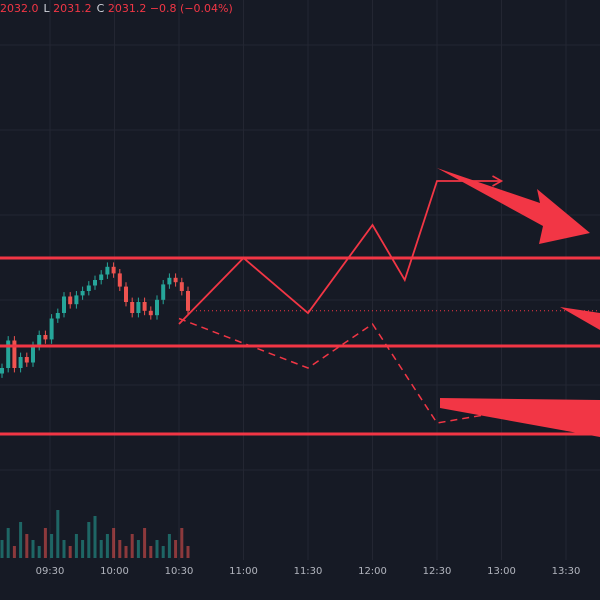 The height and width of the screenshot is (600, 600). Describe the element at coordinates (243, 571) in the screenshot. I see `time-tick-label-4: 11:00` at that location.